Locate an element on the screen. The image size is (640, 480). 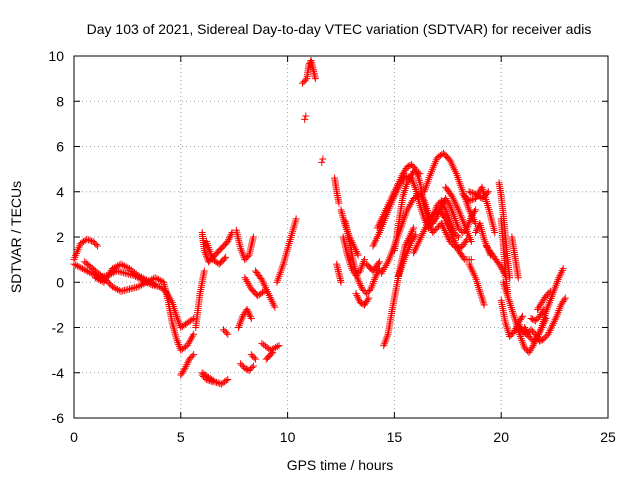
y-tick-label: 2 is located at coordinates (60, 237).